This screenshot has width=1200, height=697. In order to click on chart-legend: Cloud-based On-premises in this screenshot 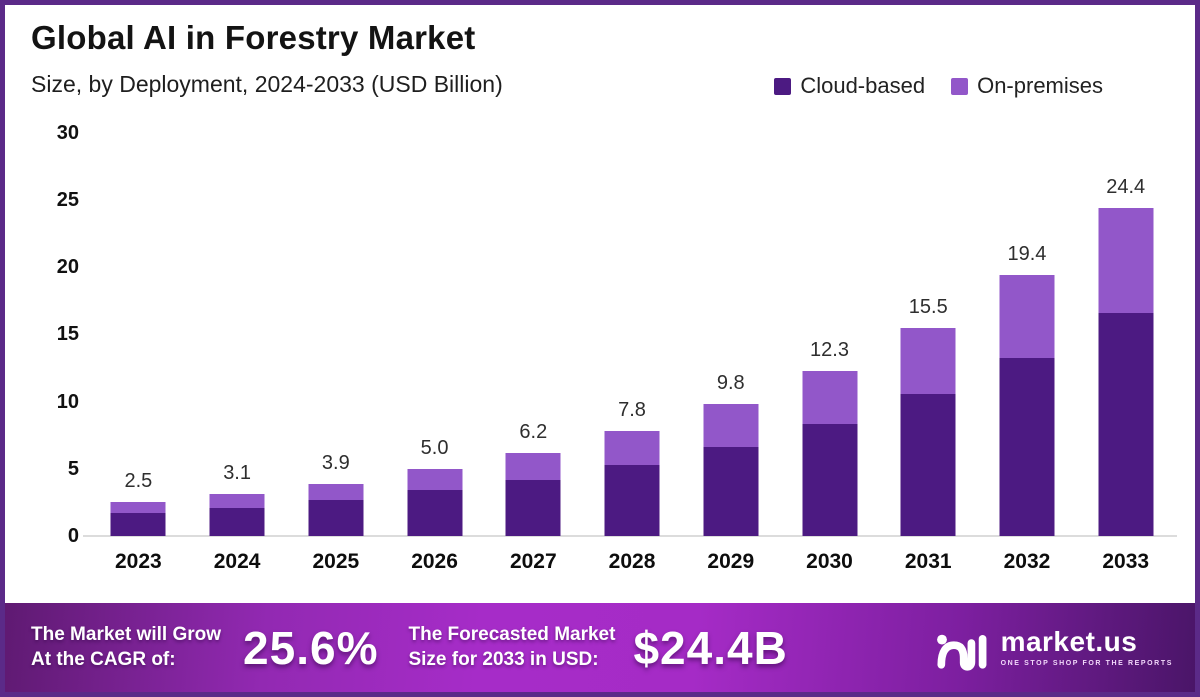, I will do `click(938, 86)`.